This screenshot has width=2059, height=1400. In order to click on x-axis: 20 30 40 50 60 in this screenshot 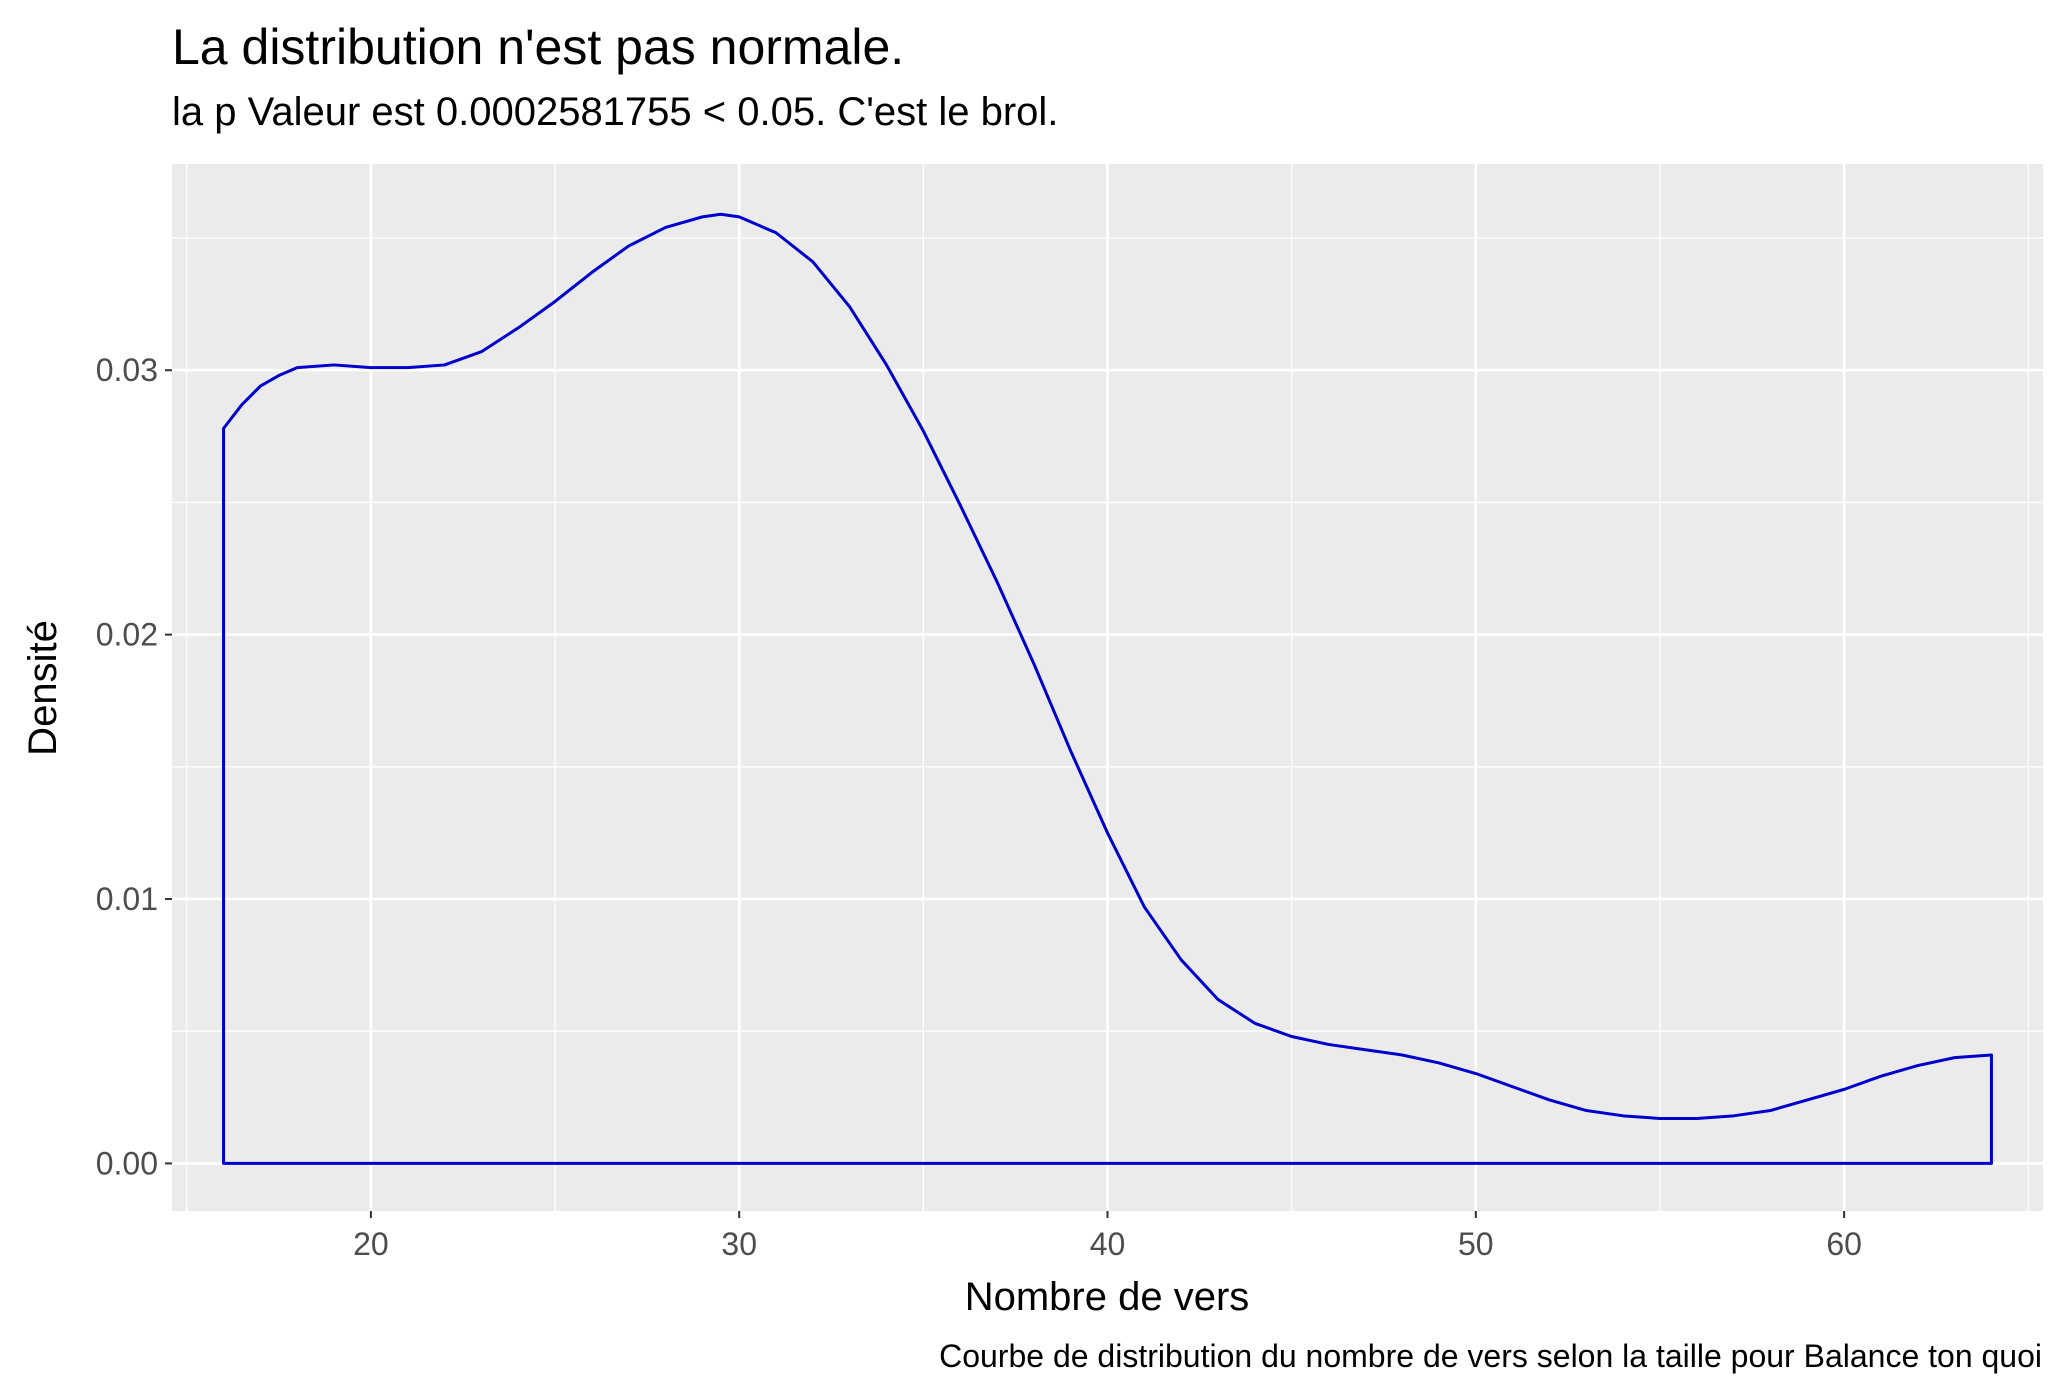, I will do `click(1107, 1236)`.